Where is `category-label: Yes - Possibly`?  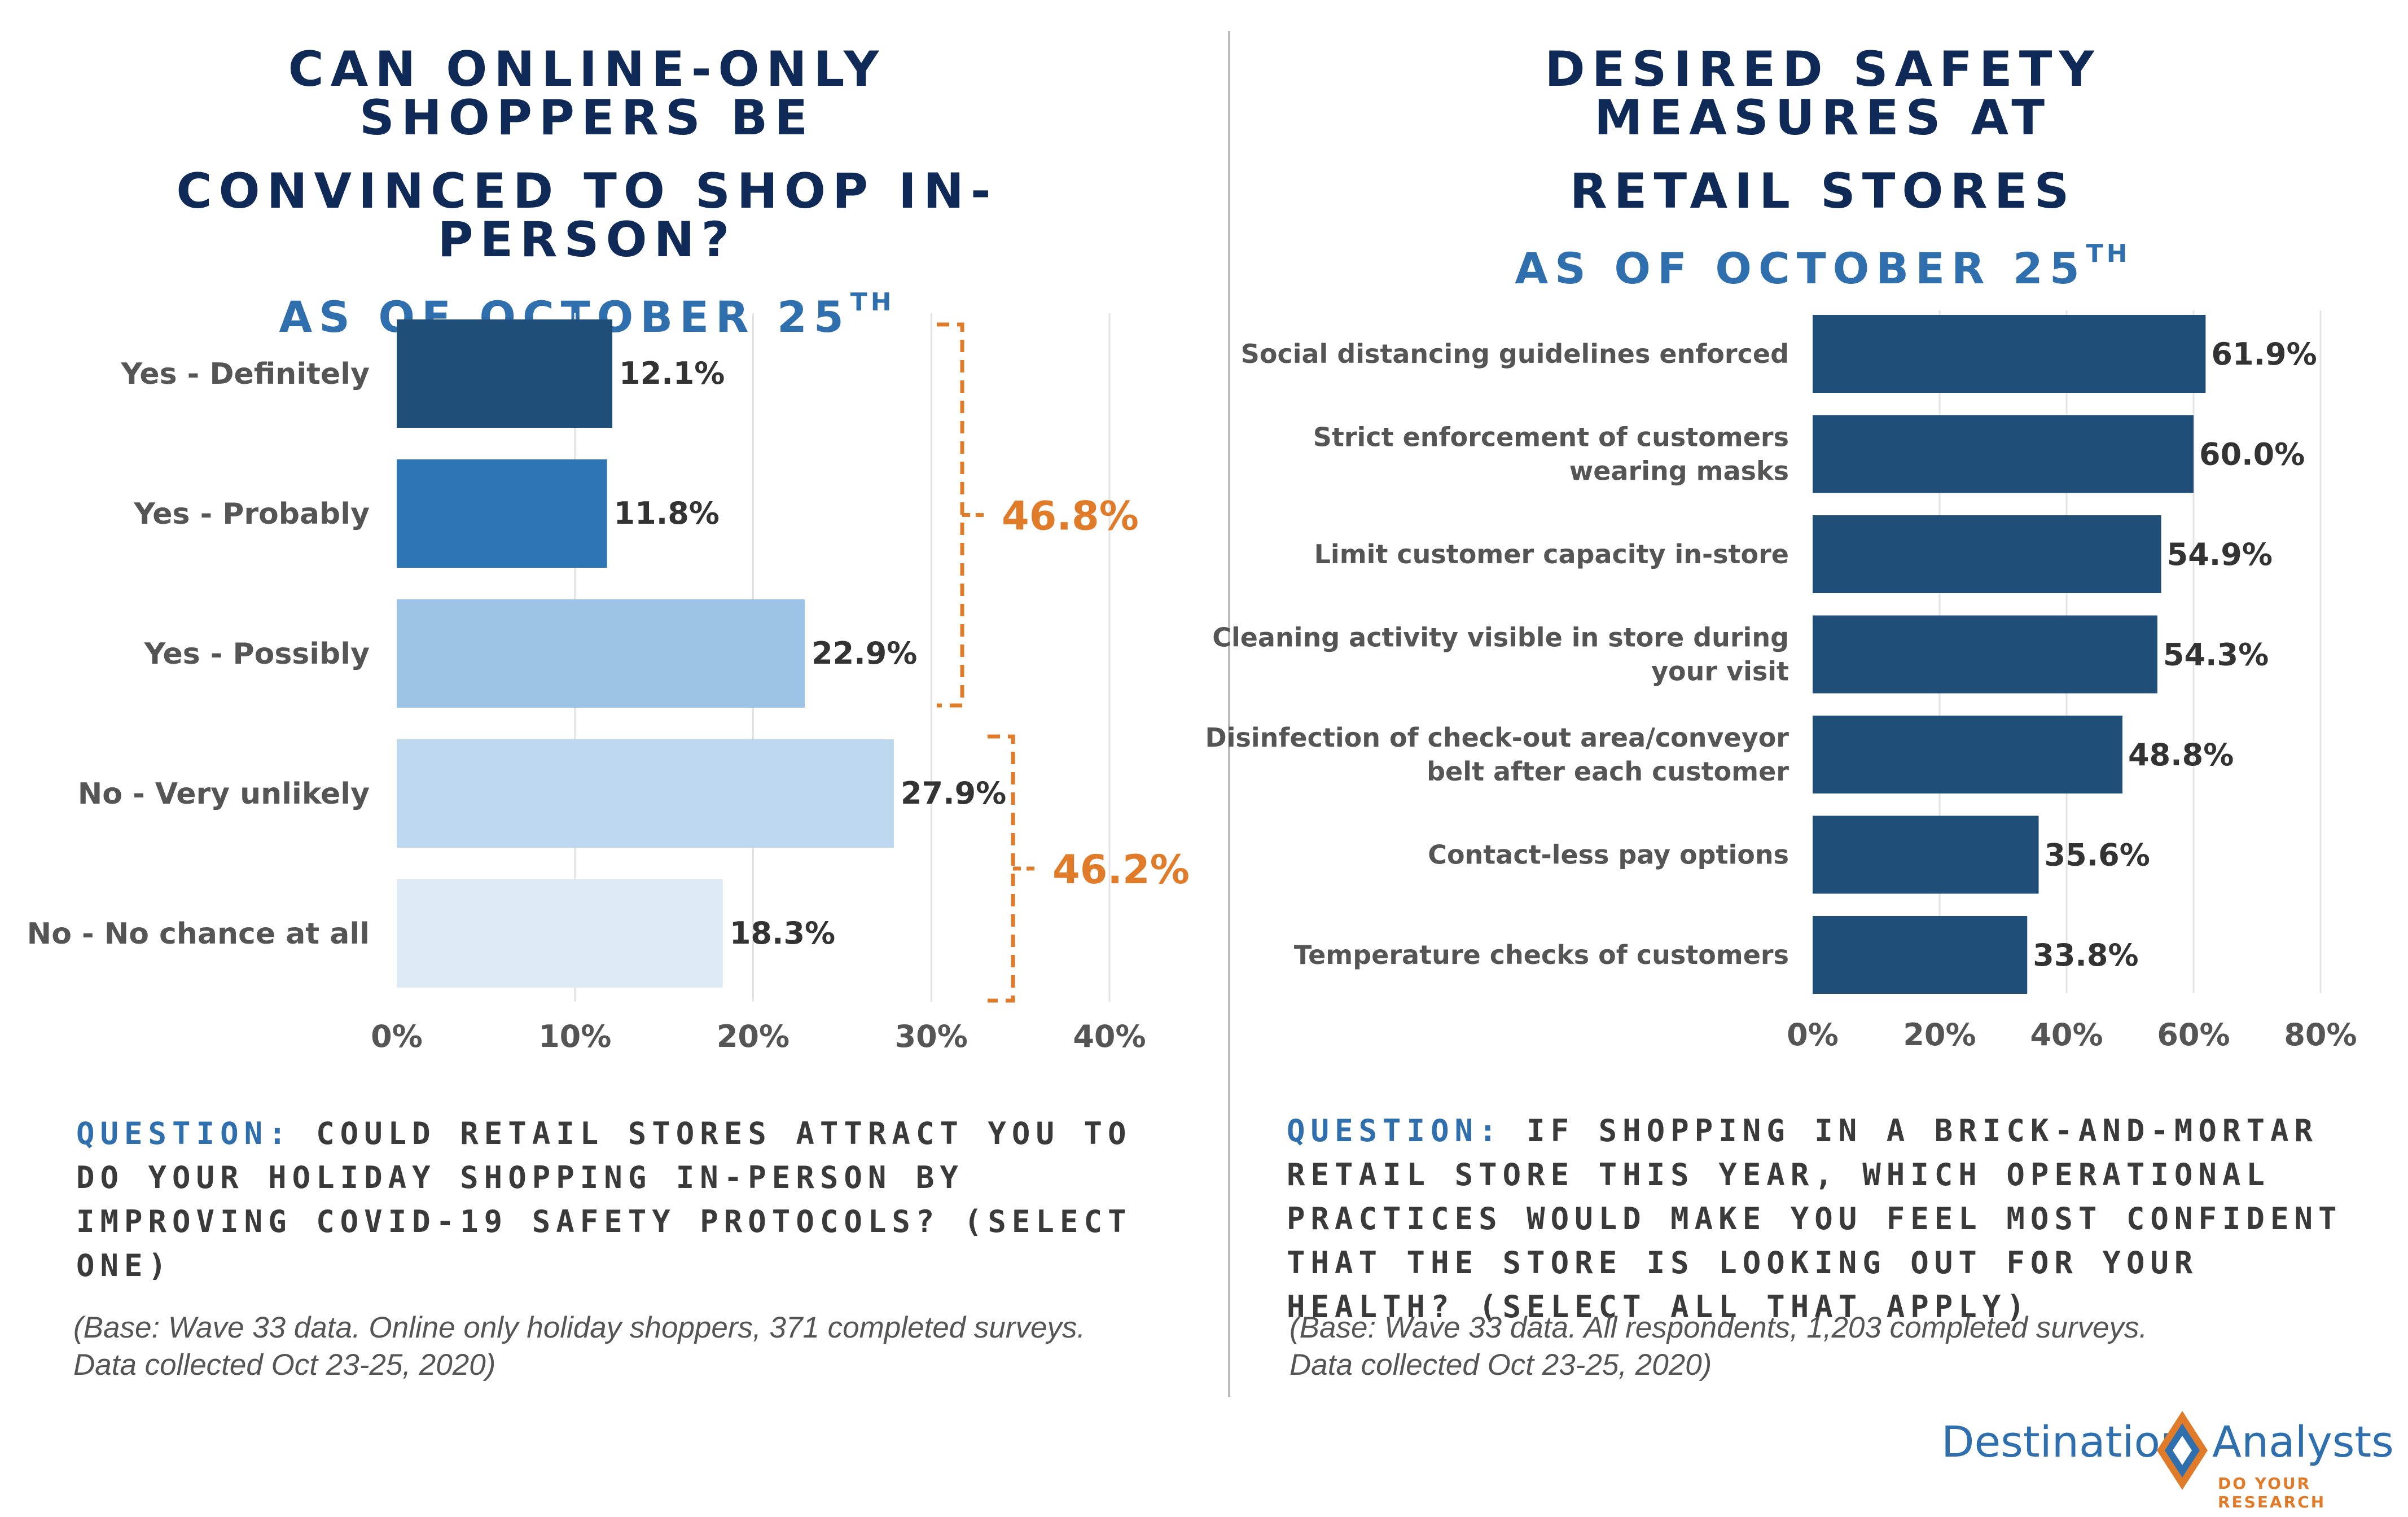 category-label: Yes - Possibly is located at coordinates (257, 654).